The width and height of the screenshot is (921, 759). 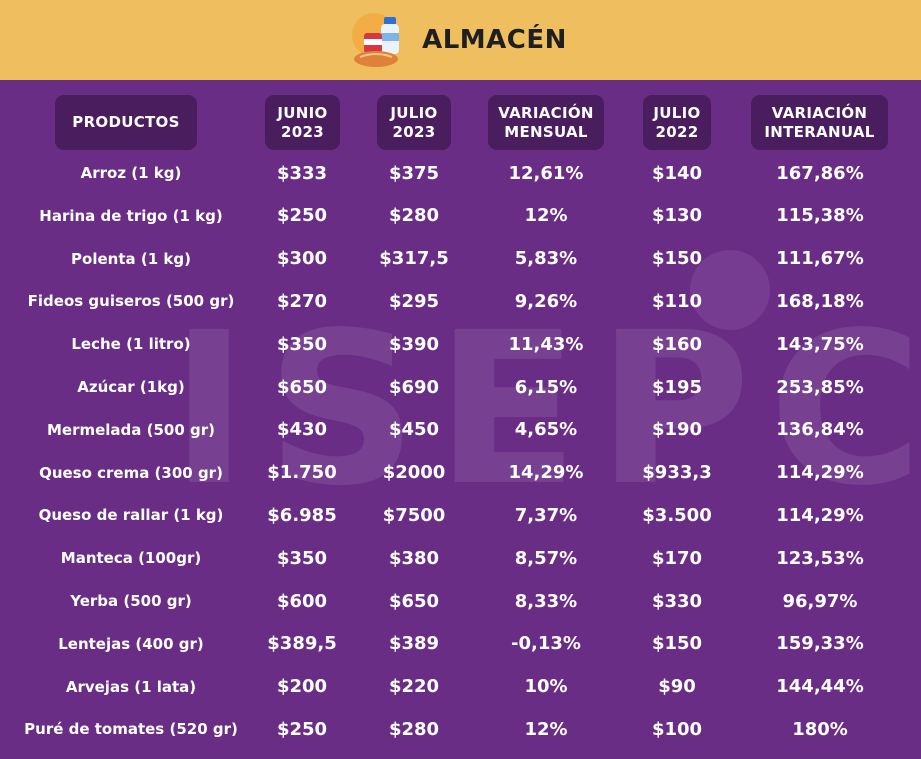 What do you see at coordinates (460, 173) in the screenshot?
I see `table-row: Arroz (1 kg) $333 $375 12,61% $140 167,86%` at bounding box center [460, 173].